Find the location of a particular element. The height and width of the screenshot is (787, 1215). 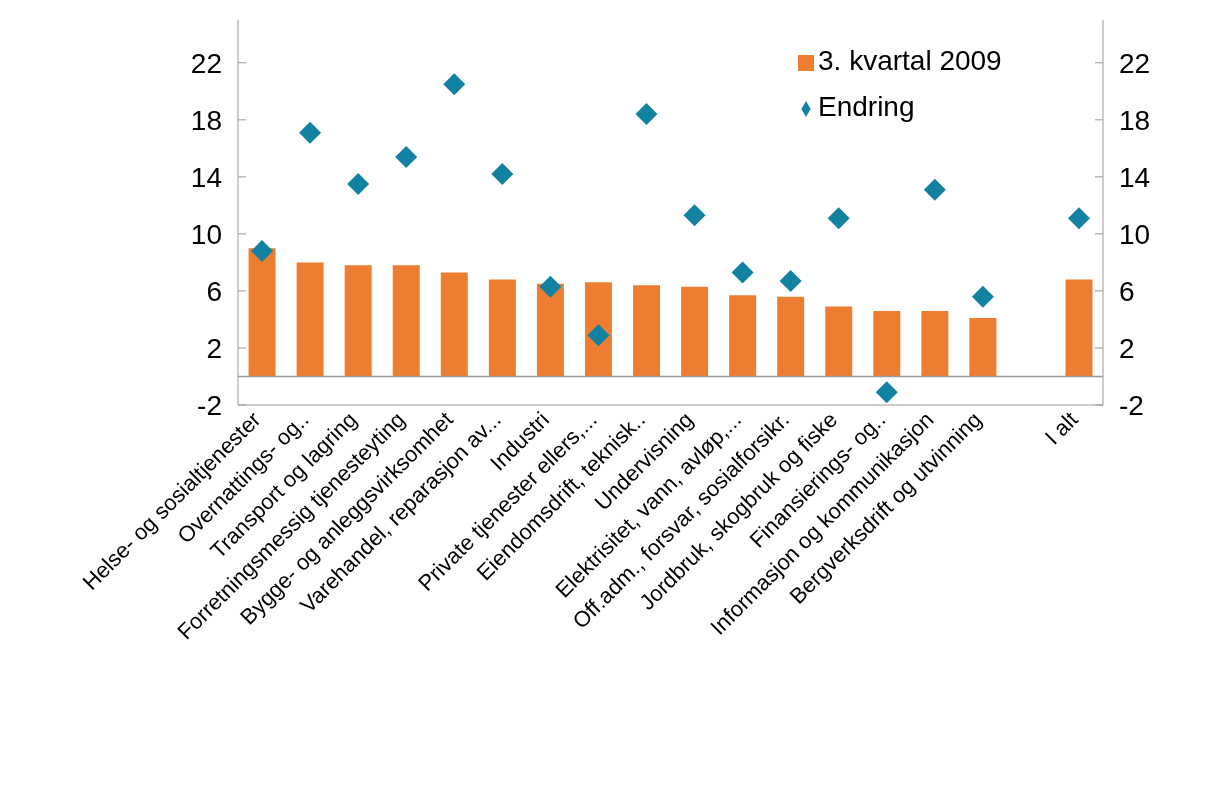

y-tick-label: 2 is located at coordinates (214, 348).